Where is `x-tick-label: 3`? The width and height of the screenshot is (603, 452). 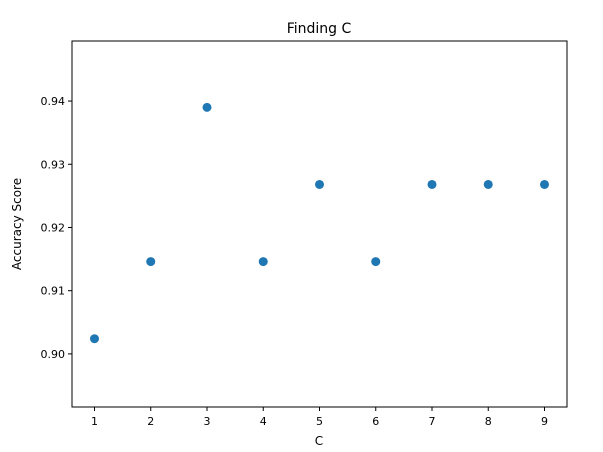
x-tick-label: 3 is located at coordinates (207, 421).